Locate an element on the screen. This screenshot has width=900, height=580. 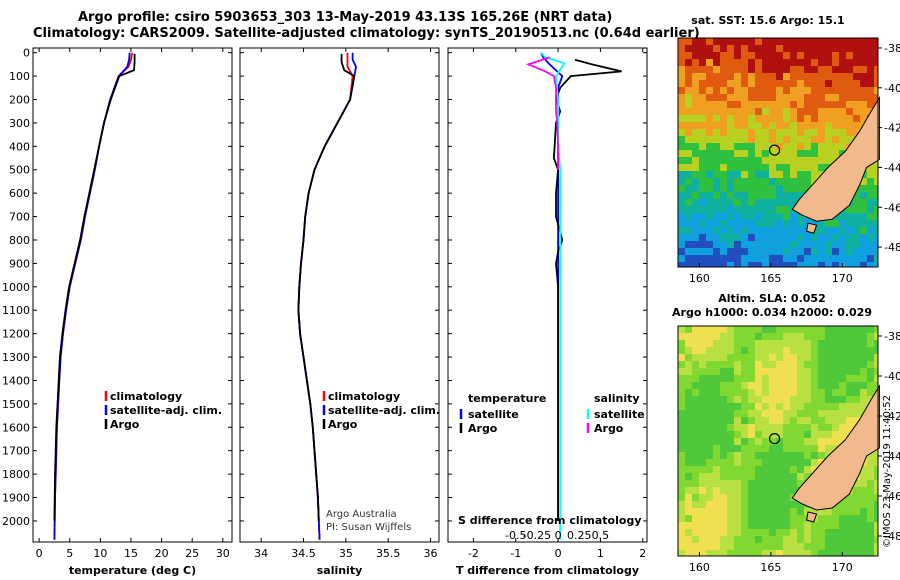
depth-tick-label: 2000 is located at coordinates (16, 521).